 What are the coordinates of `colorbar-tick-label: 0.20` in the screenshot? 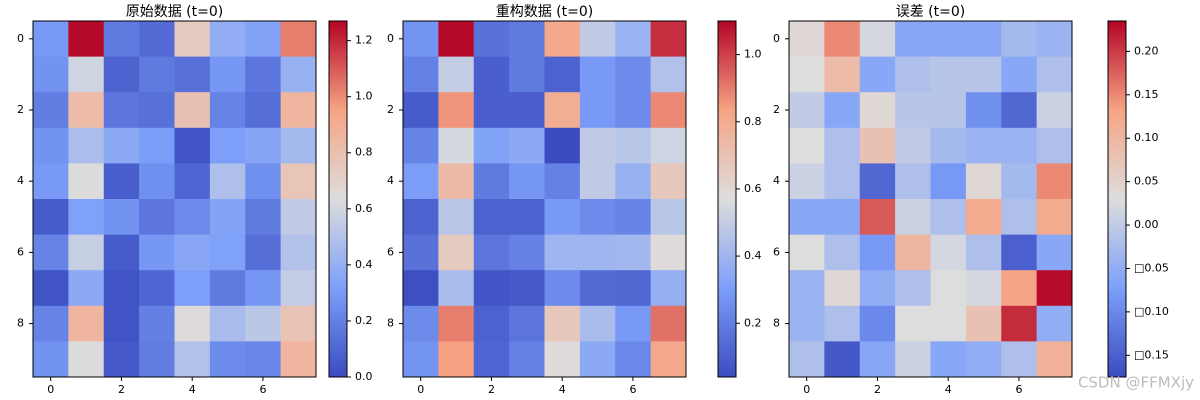 It's located at (1146, 50).